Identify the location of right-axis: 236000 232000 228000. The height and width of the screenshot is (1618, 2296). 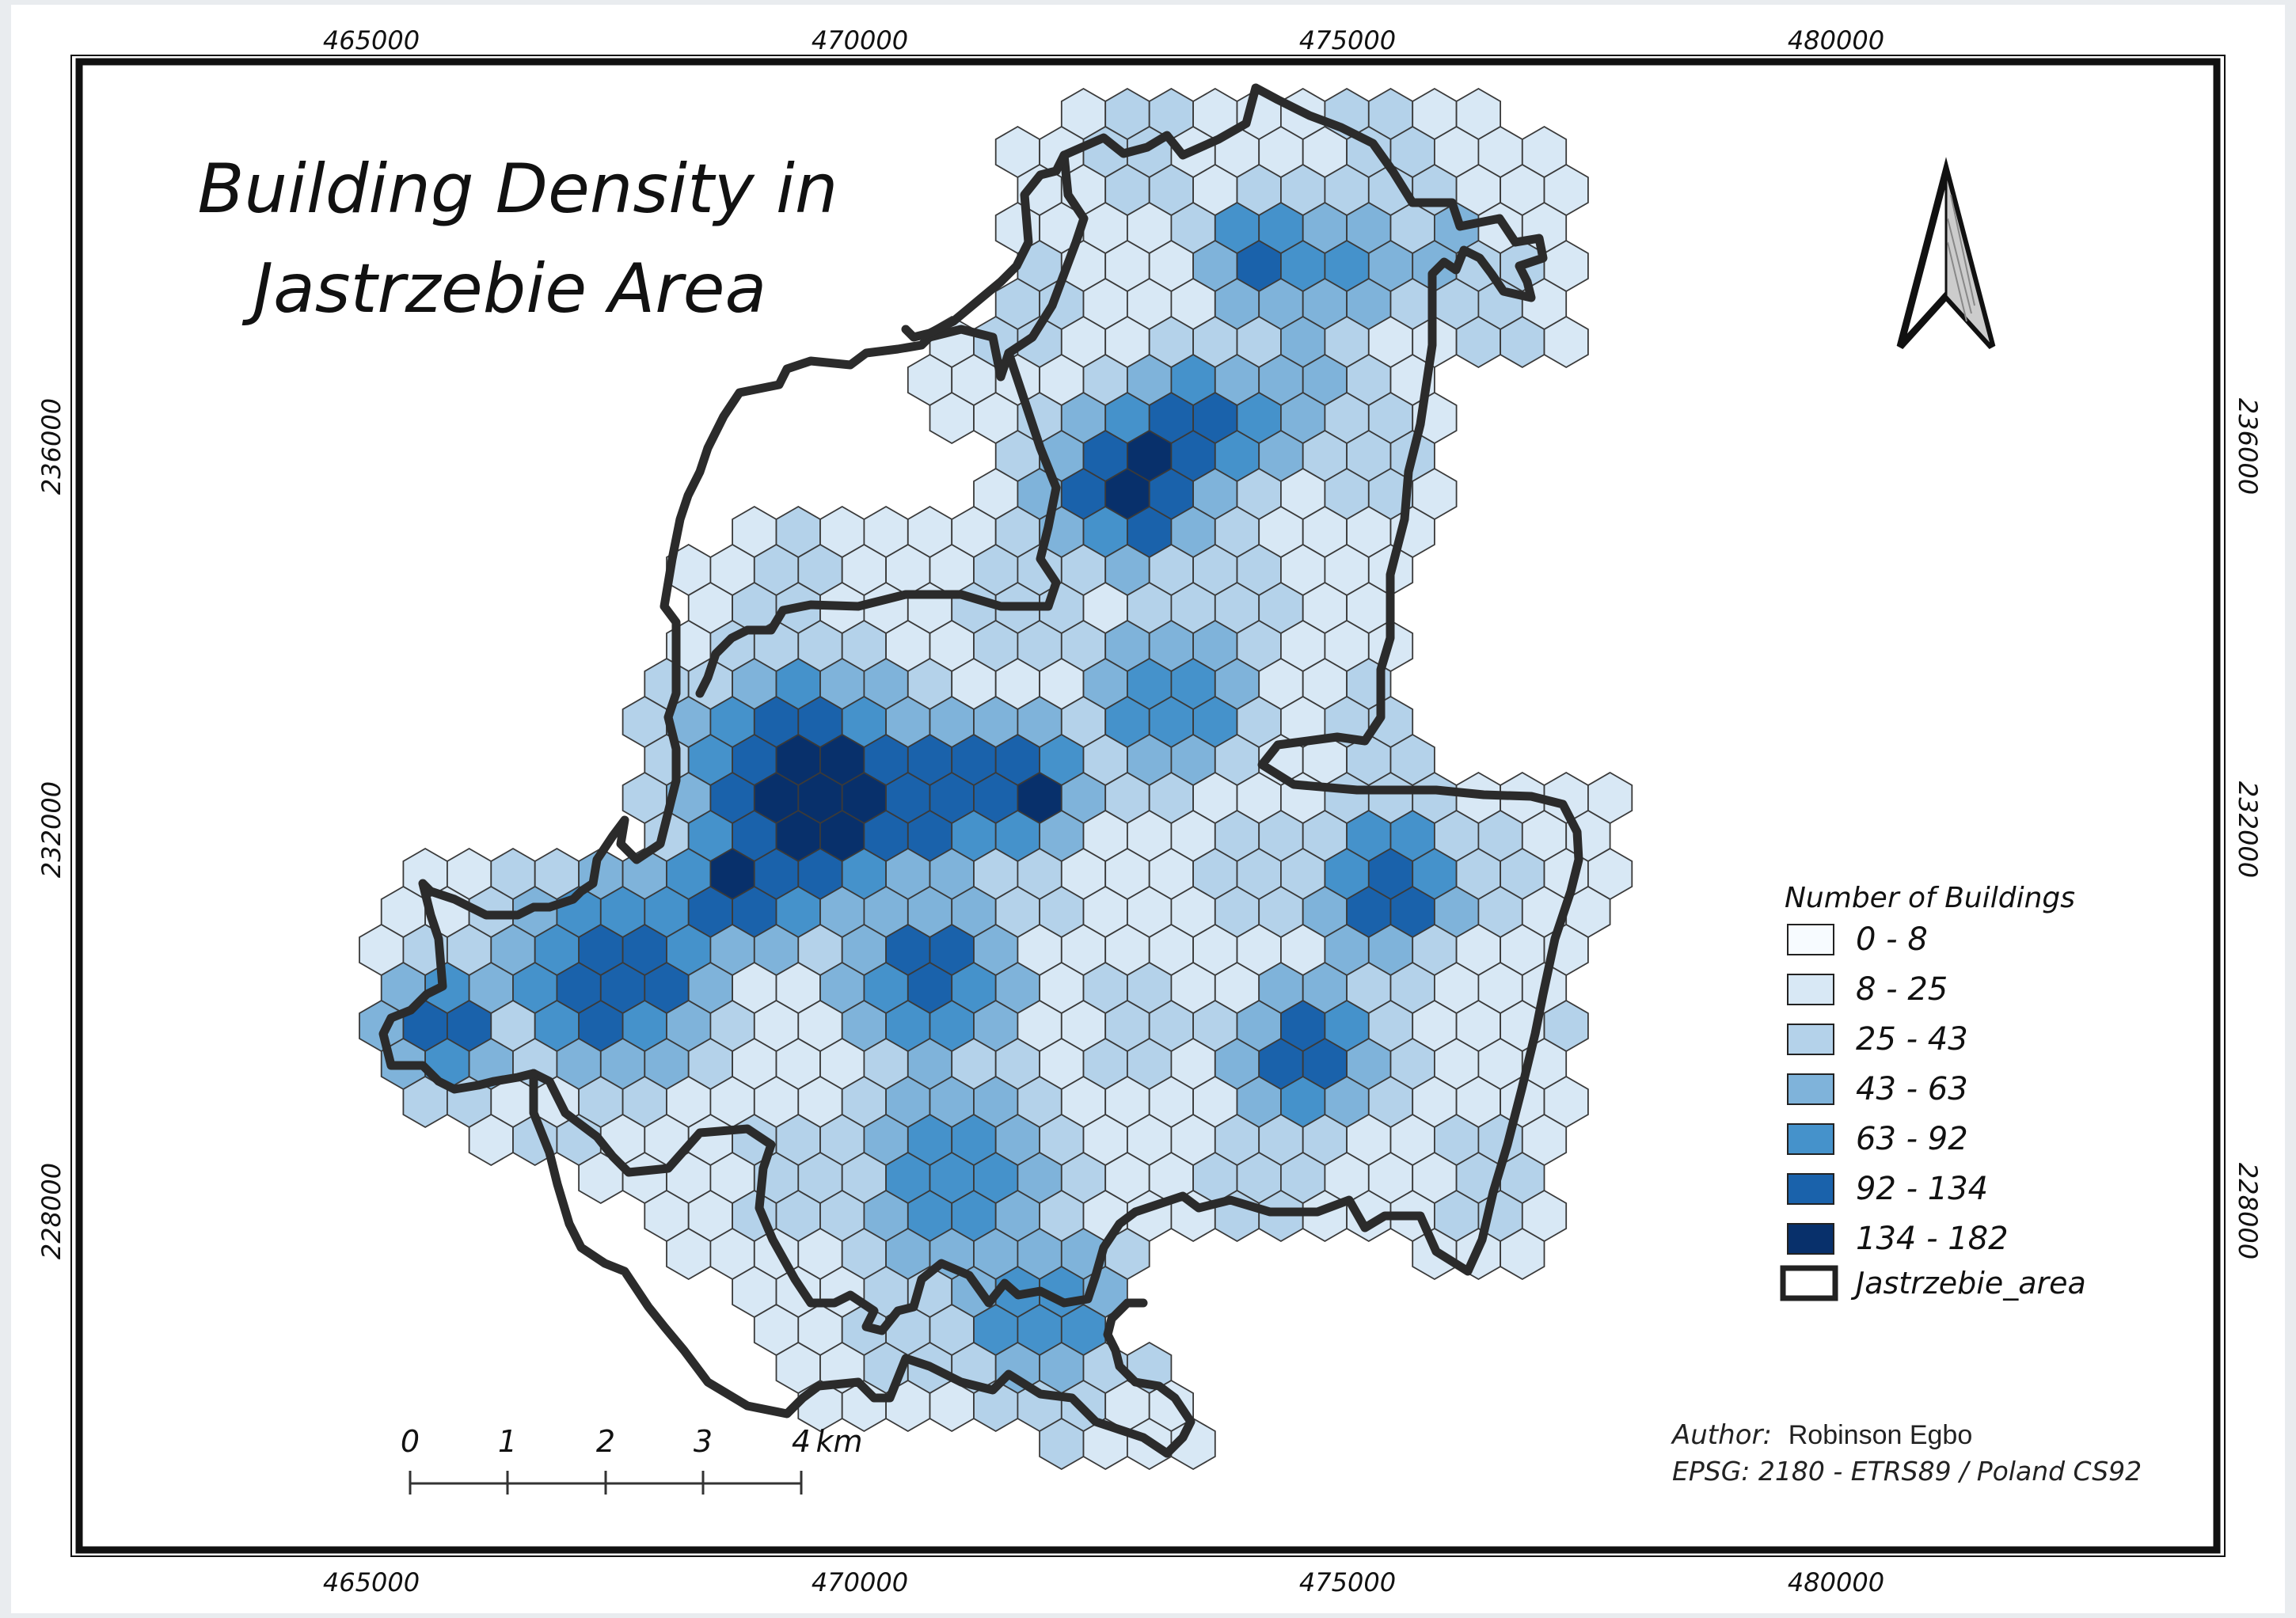
(2248, 828).